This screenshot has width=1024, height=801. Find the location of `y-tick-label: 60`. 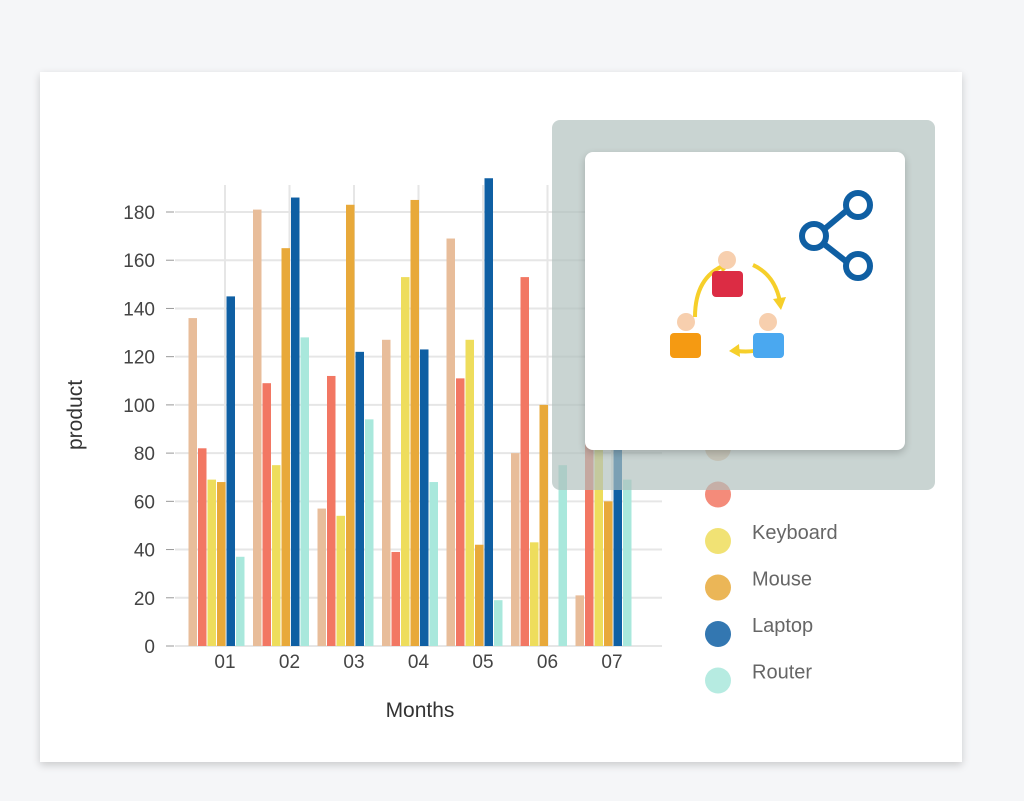

y-tick-label: 60 is located at coordinates (144, 502).